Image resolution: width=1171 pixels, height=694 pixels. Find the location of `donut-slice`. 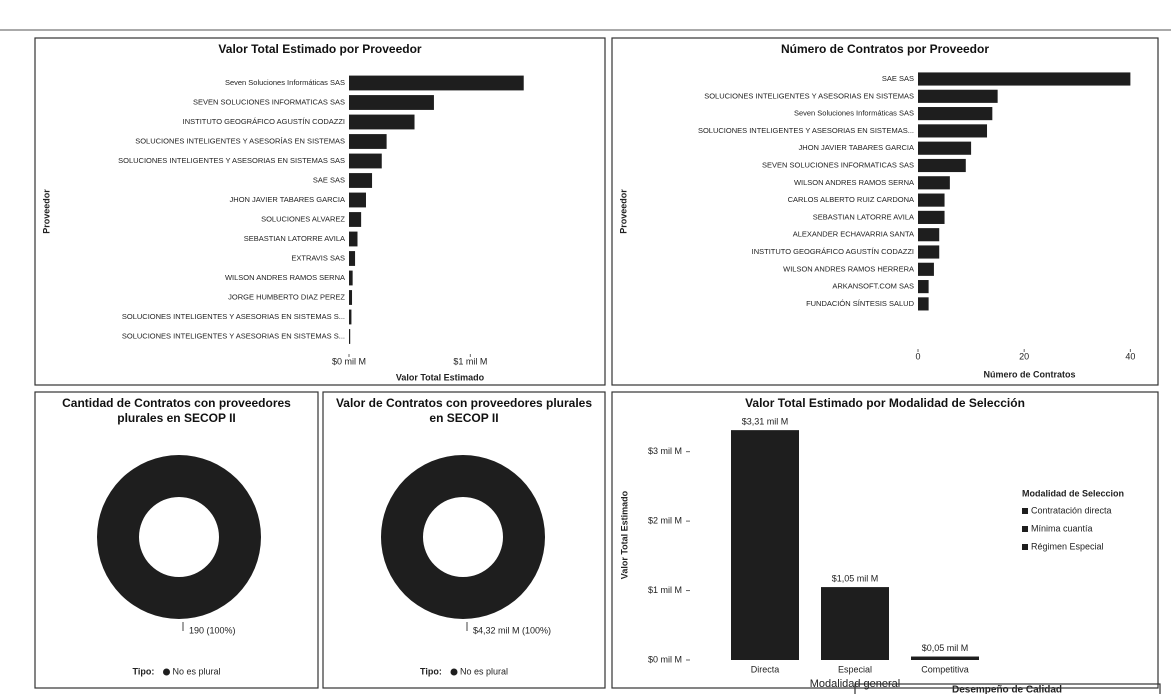

donut-slice is located at coordinates (463, 537).